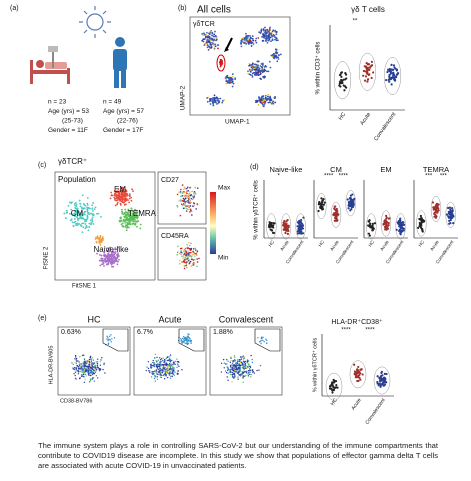 The image size is (471, 481). I want to click on x-tick-label: Acute, so click(384, 245).